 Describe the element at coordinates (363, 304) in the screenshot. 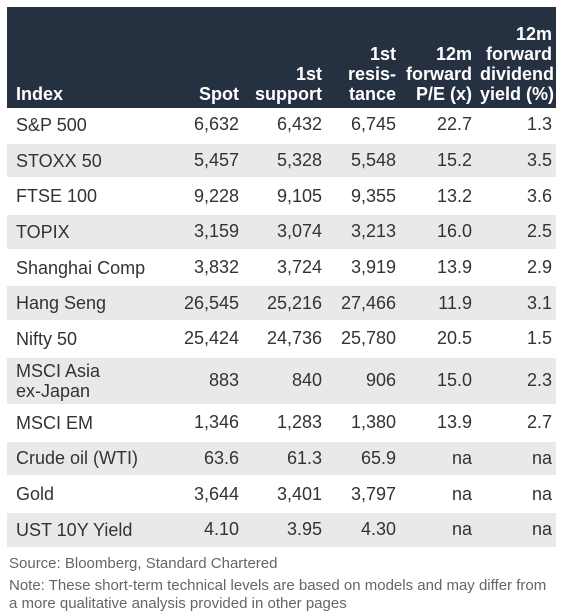

I see `cell-resistance: 27,466` at that location.